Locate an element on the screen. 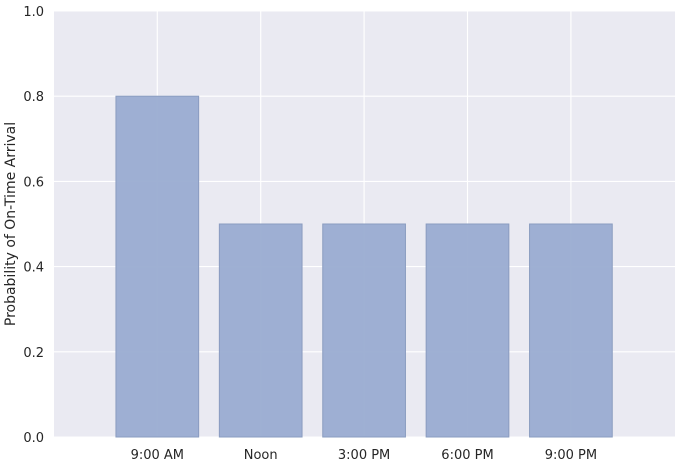 The width and height of the screenshot is (680, 473). y-tick-label: 1.0 is located at coordinates (33, 12).